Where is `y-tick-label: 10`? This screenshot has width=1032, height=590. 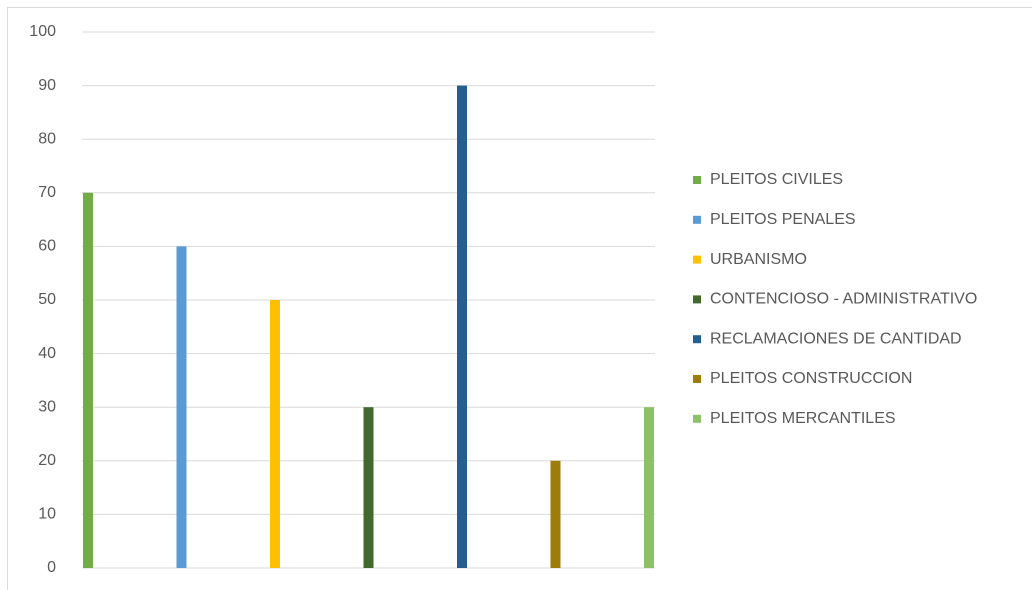 y-tick-label: 10 is located at coordinates (47, 514).